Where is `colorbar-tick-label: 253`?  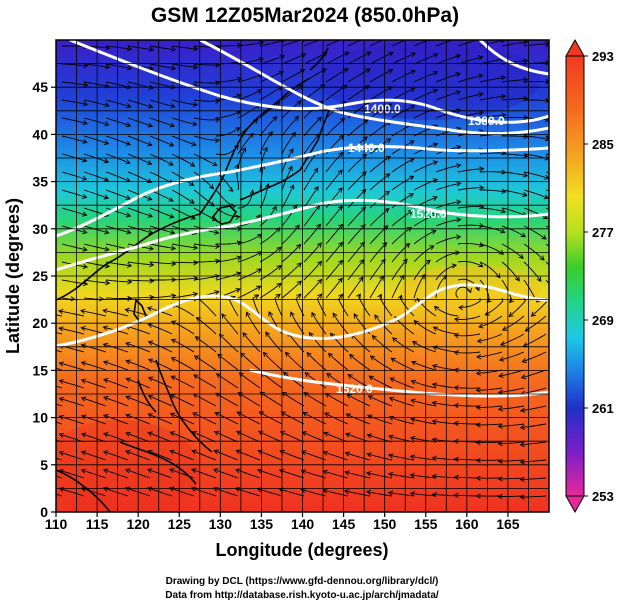 colorbar-tick-label: 253 is located at coordinates (603, 496).